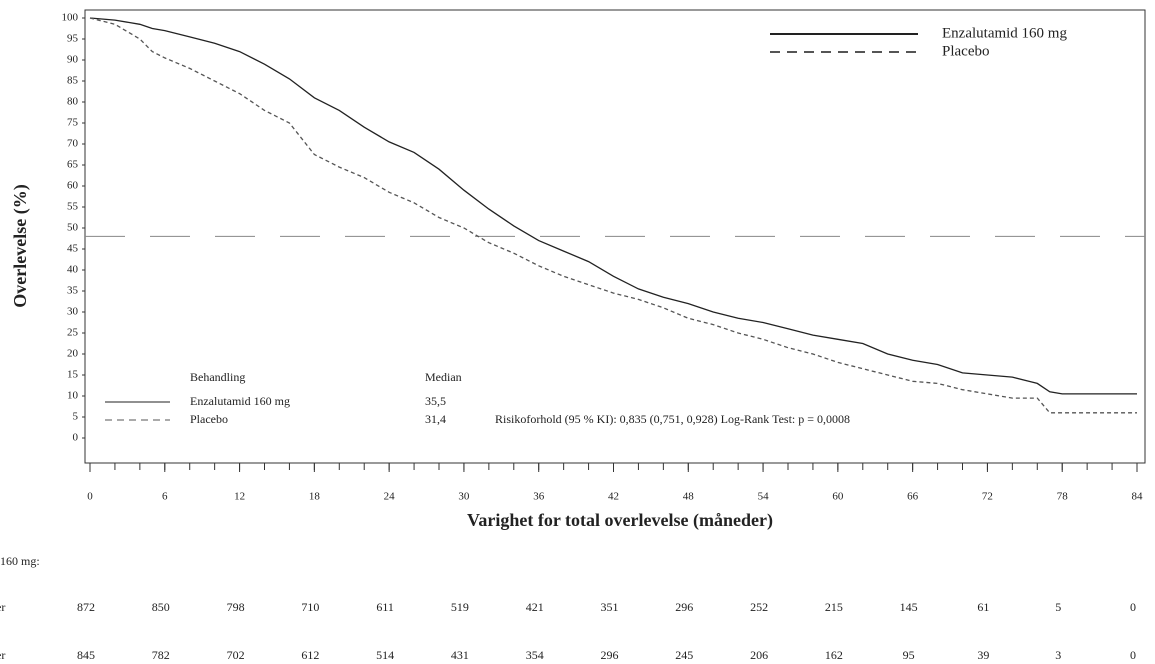  I want to click on risk-value: 215, so click(834, 607).